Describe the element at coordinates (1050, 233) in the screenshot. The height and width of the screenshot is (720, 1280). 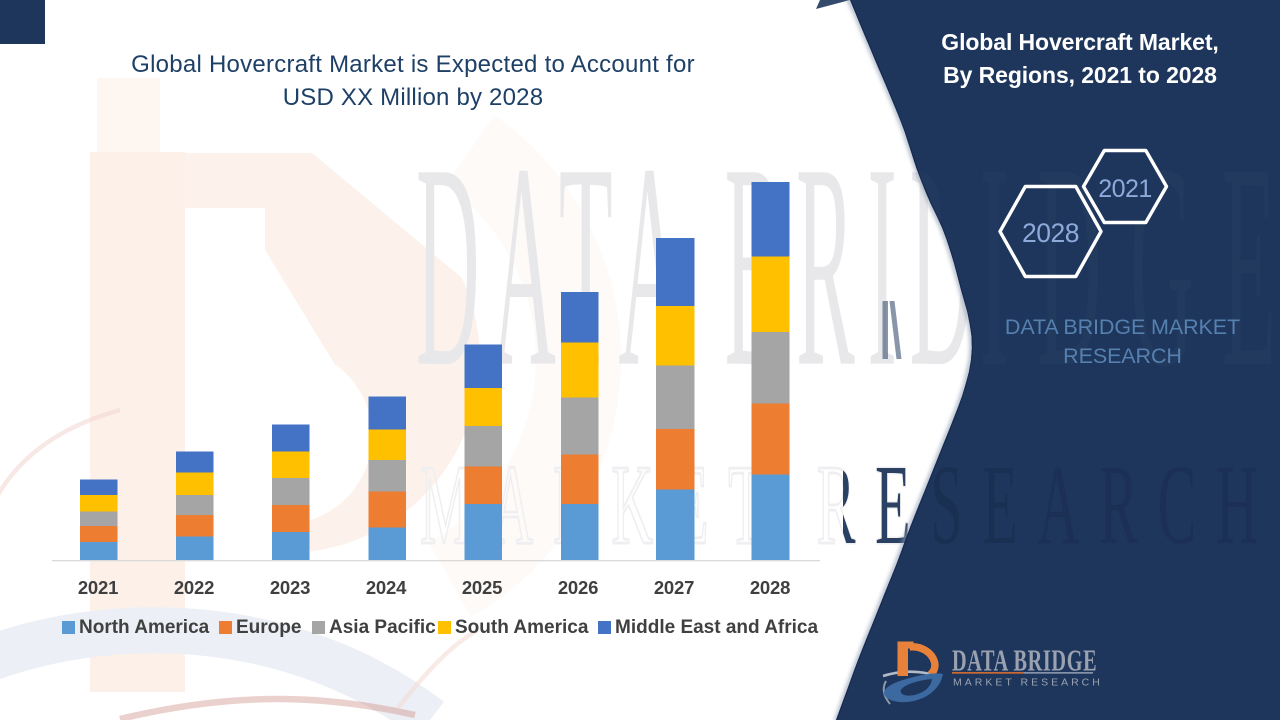
I see `svg-text: 2028` at that location.